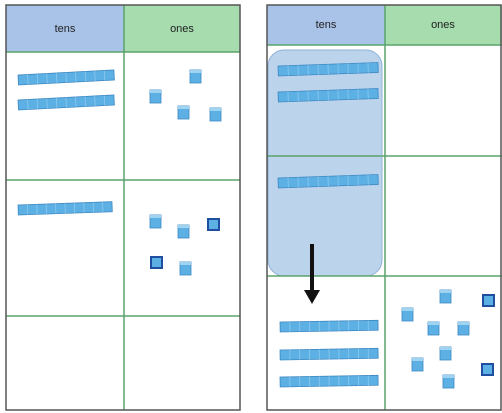 The width and height of the screenshot is (502, 413). Describe the element at coordinates (325, 163) in the screenshot. I see `regroup-highlight` at that location.